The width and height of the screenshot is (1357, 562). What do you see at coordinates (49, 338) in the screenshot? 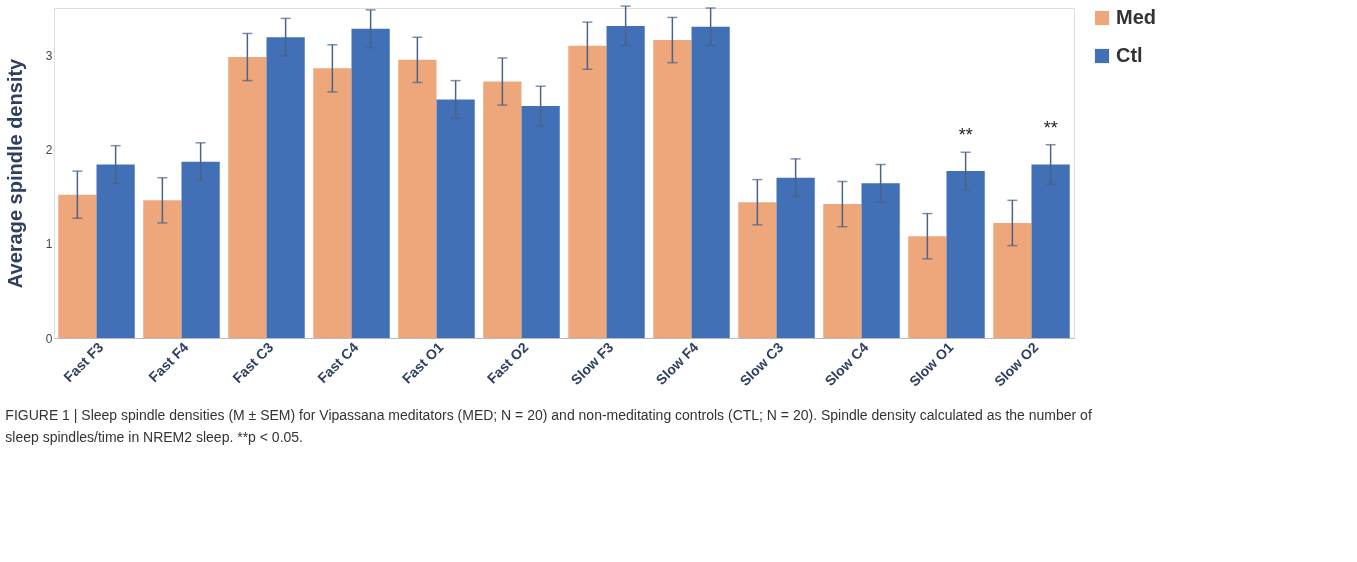
I see `y-tick-label: 0` at bounding box center [49, 338].